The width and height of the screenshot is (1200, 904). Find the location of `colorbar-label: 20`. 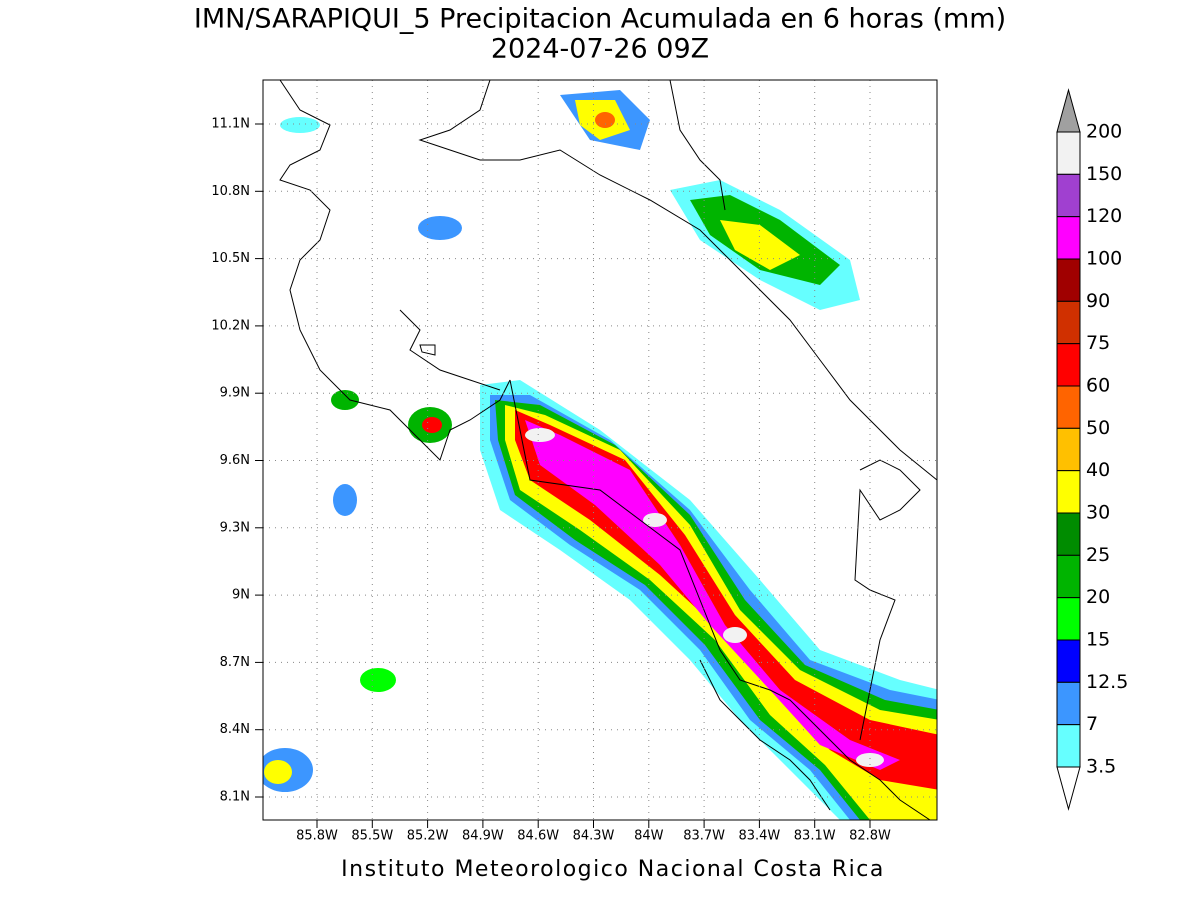

colorbar-label: 20 is located at coordinates (1098, 597).